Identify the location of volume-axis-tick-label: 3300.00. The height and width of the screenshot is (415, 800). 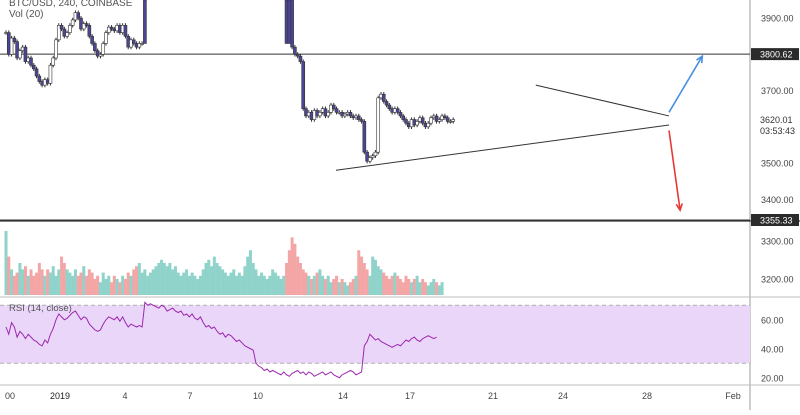
(777, 242).